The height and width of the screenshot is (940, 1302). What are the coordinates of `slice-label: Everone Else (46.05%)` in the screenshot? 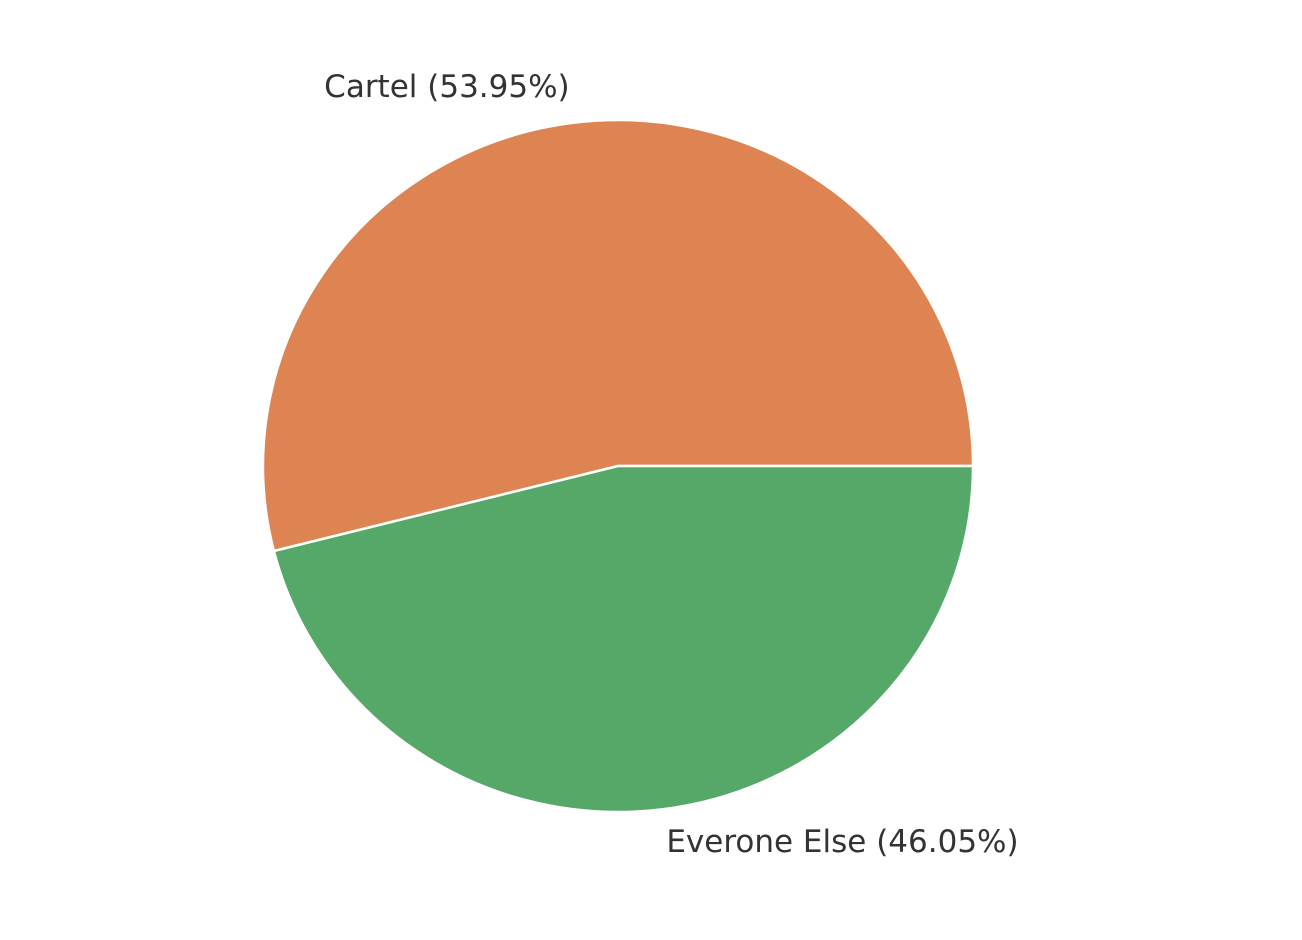 It's located at (842, 842).